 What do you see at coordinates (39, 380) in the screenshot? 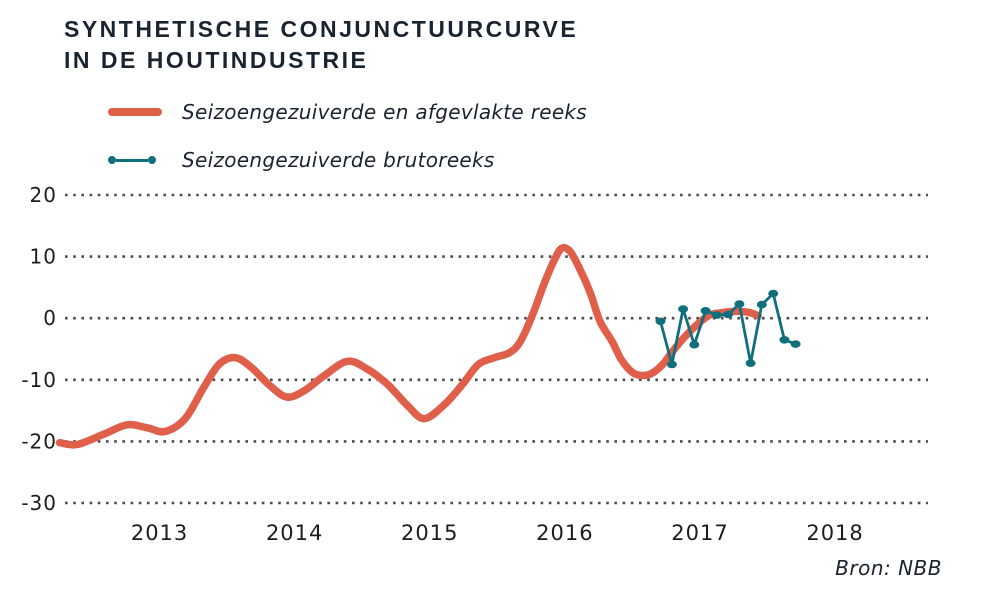
I see `y-tick-label: -10` at bounding box center [39, 380].